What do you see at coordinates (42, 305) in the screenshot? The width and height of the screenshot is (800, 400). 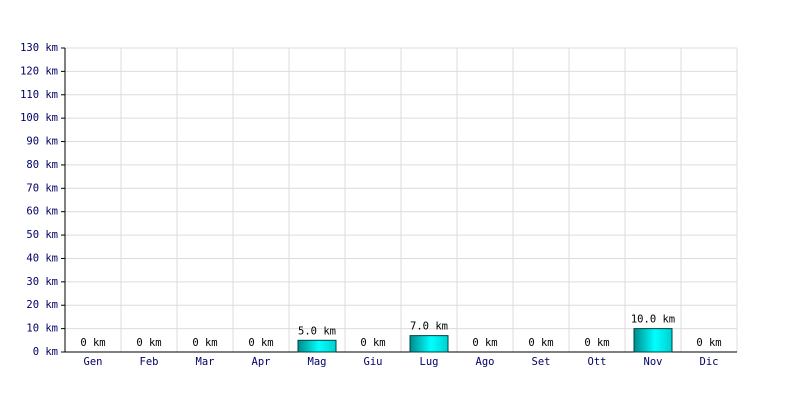 I see `y-tick-label: 20 km` at bounding box center [42, 305].